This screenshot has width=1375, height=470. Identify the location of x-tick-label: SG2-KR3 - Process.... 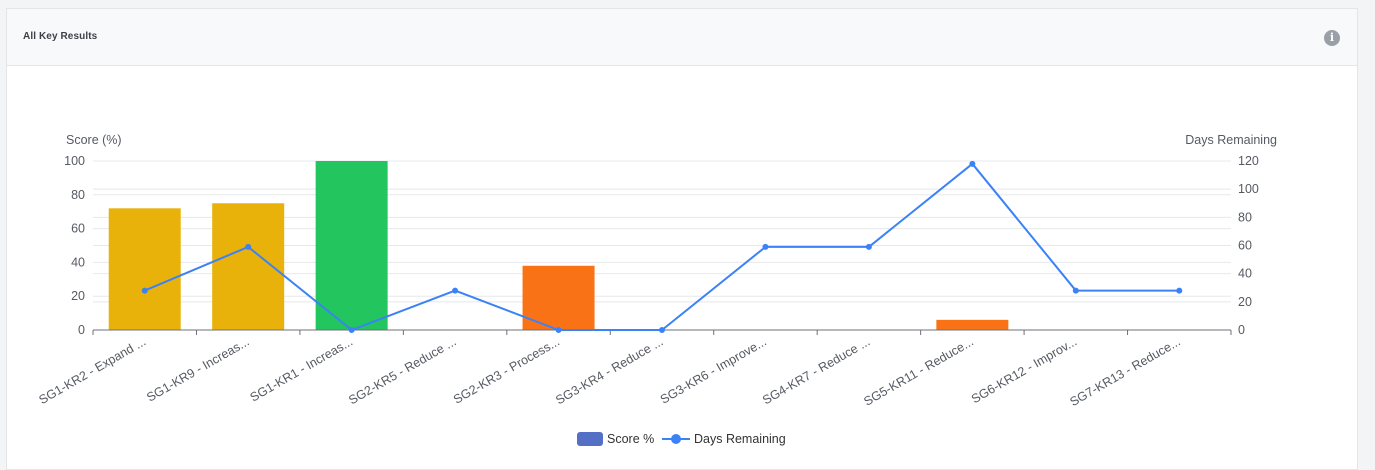
(506, 370).